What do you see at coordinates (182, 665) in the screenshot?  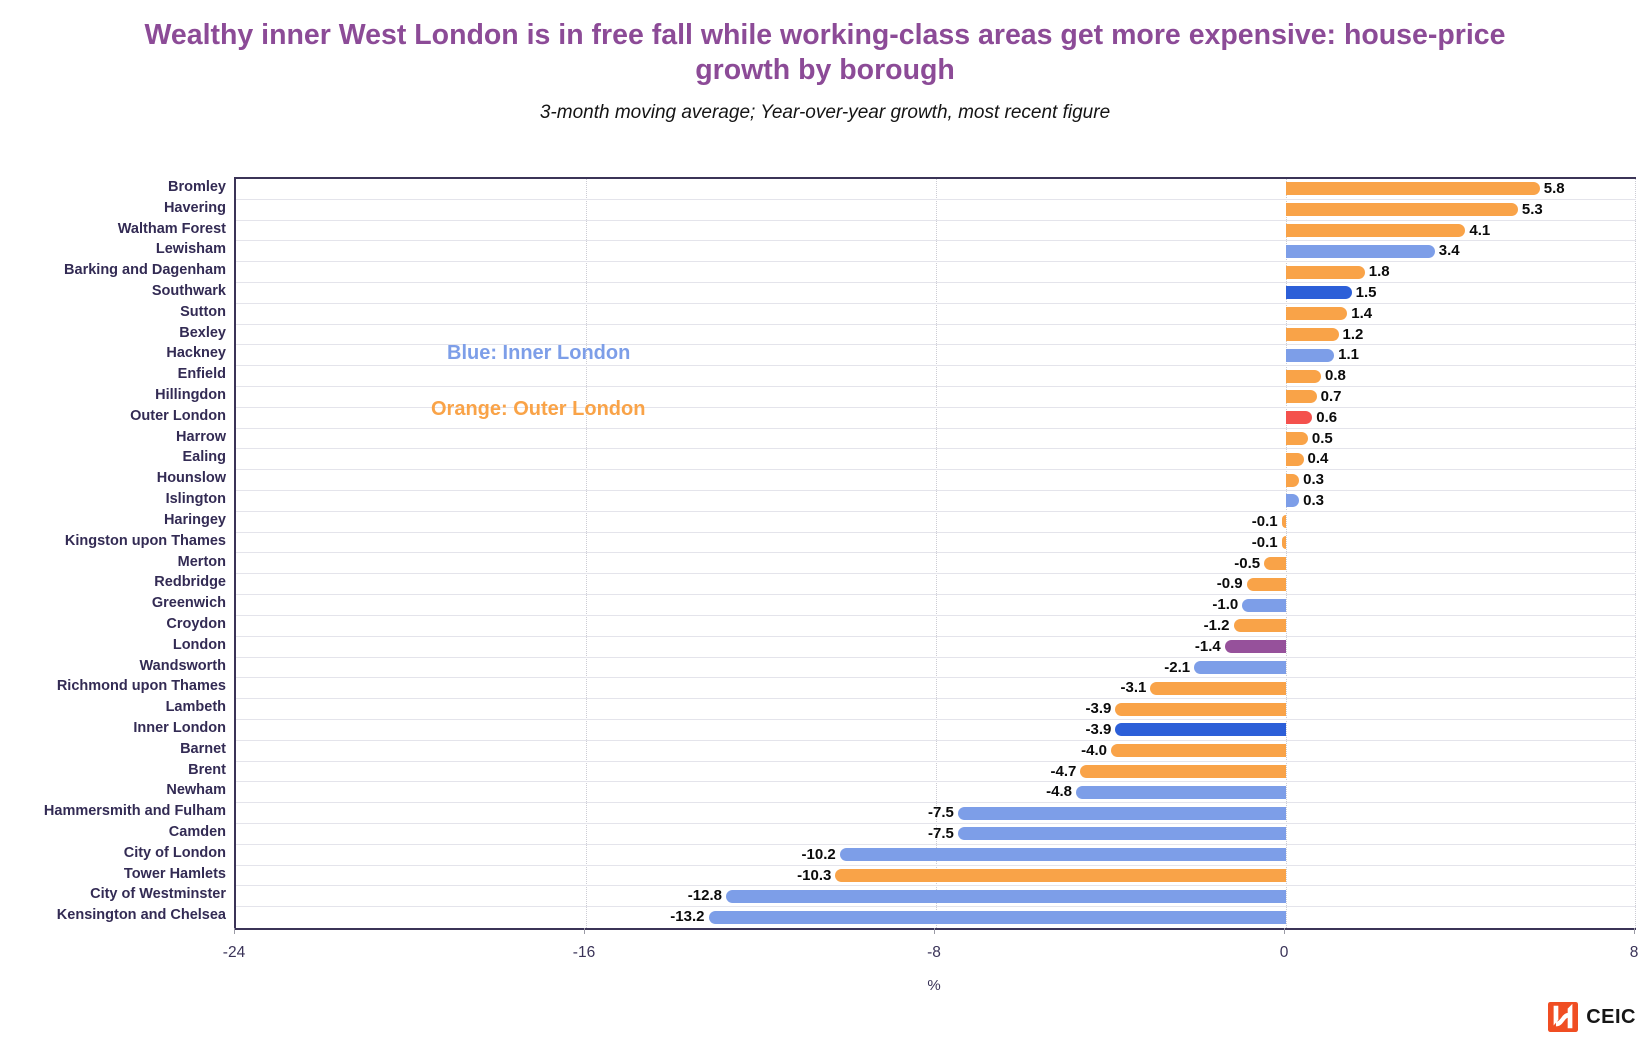 I see `category-label: Wandsworth` at bounding box center [182, 665].